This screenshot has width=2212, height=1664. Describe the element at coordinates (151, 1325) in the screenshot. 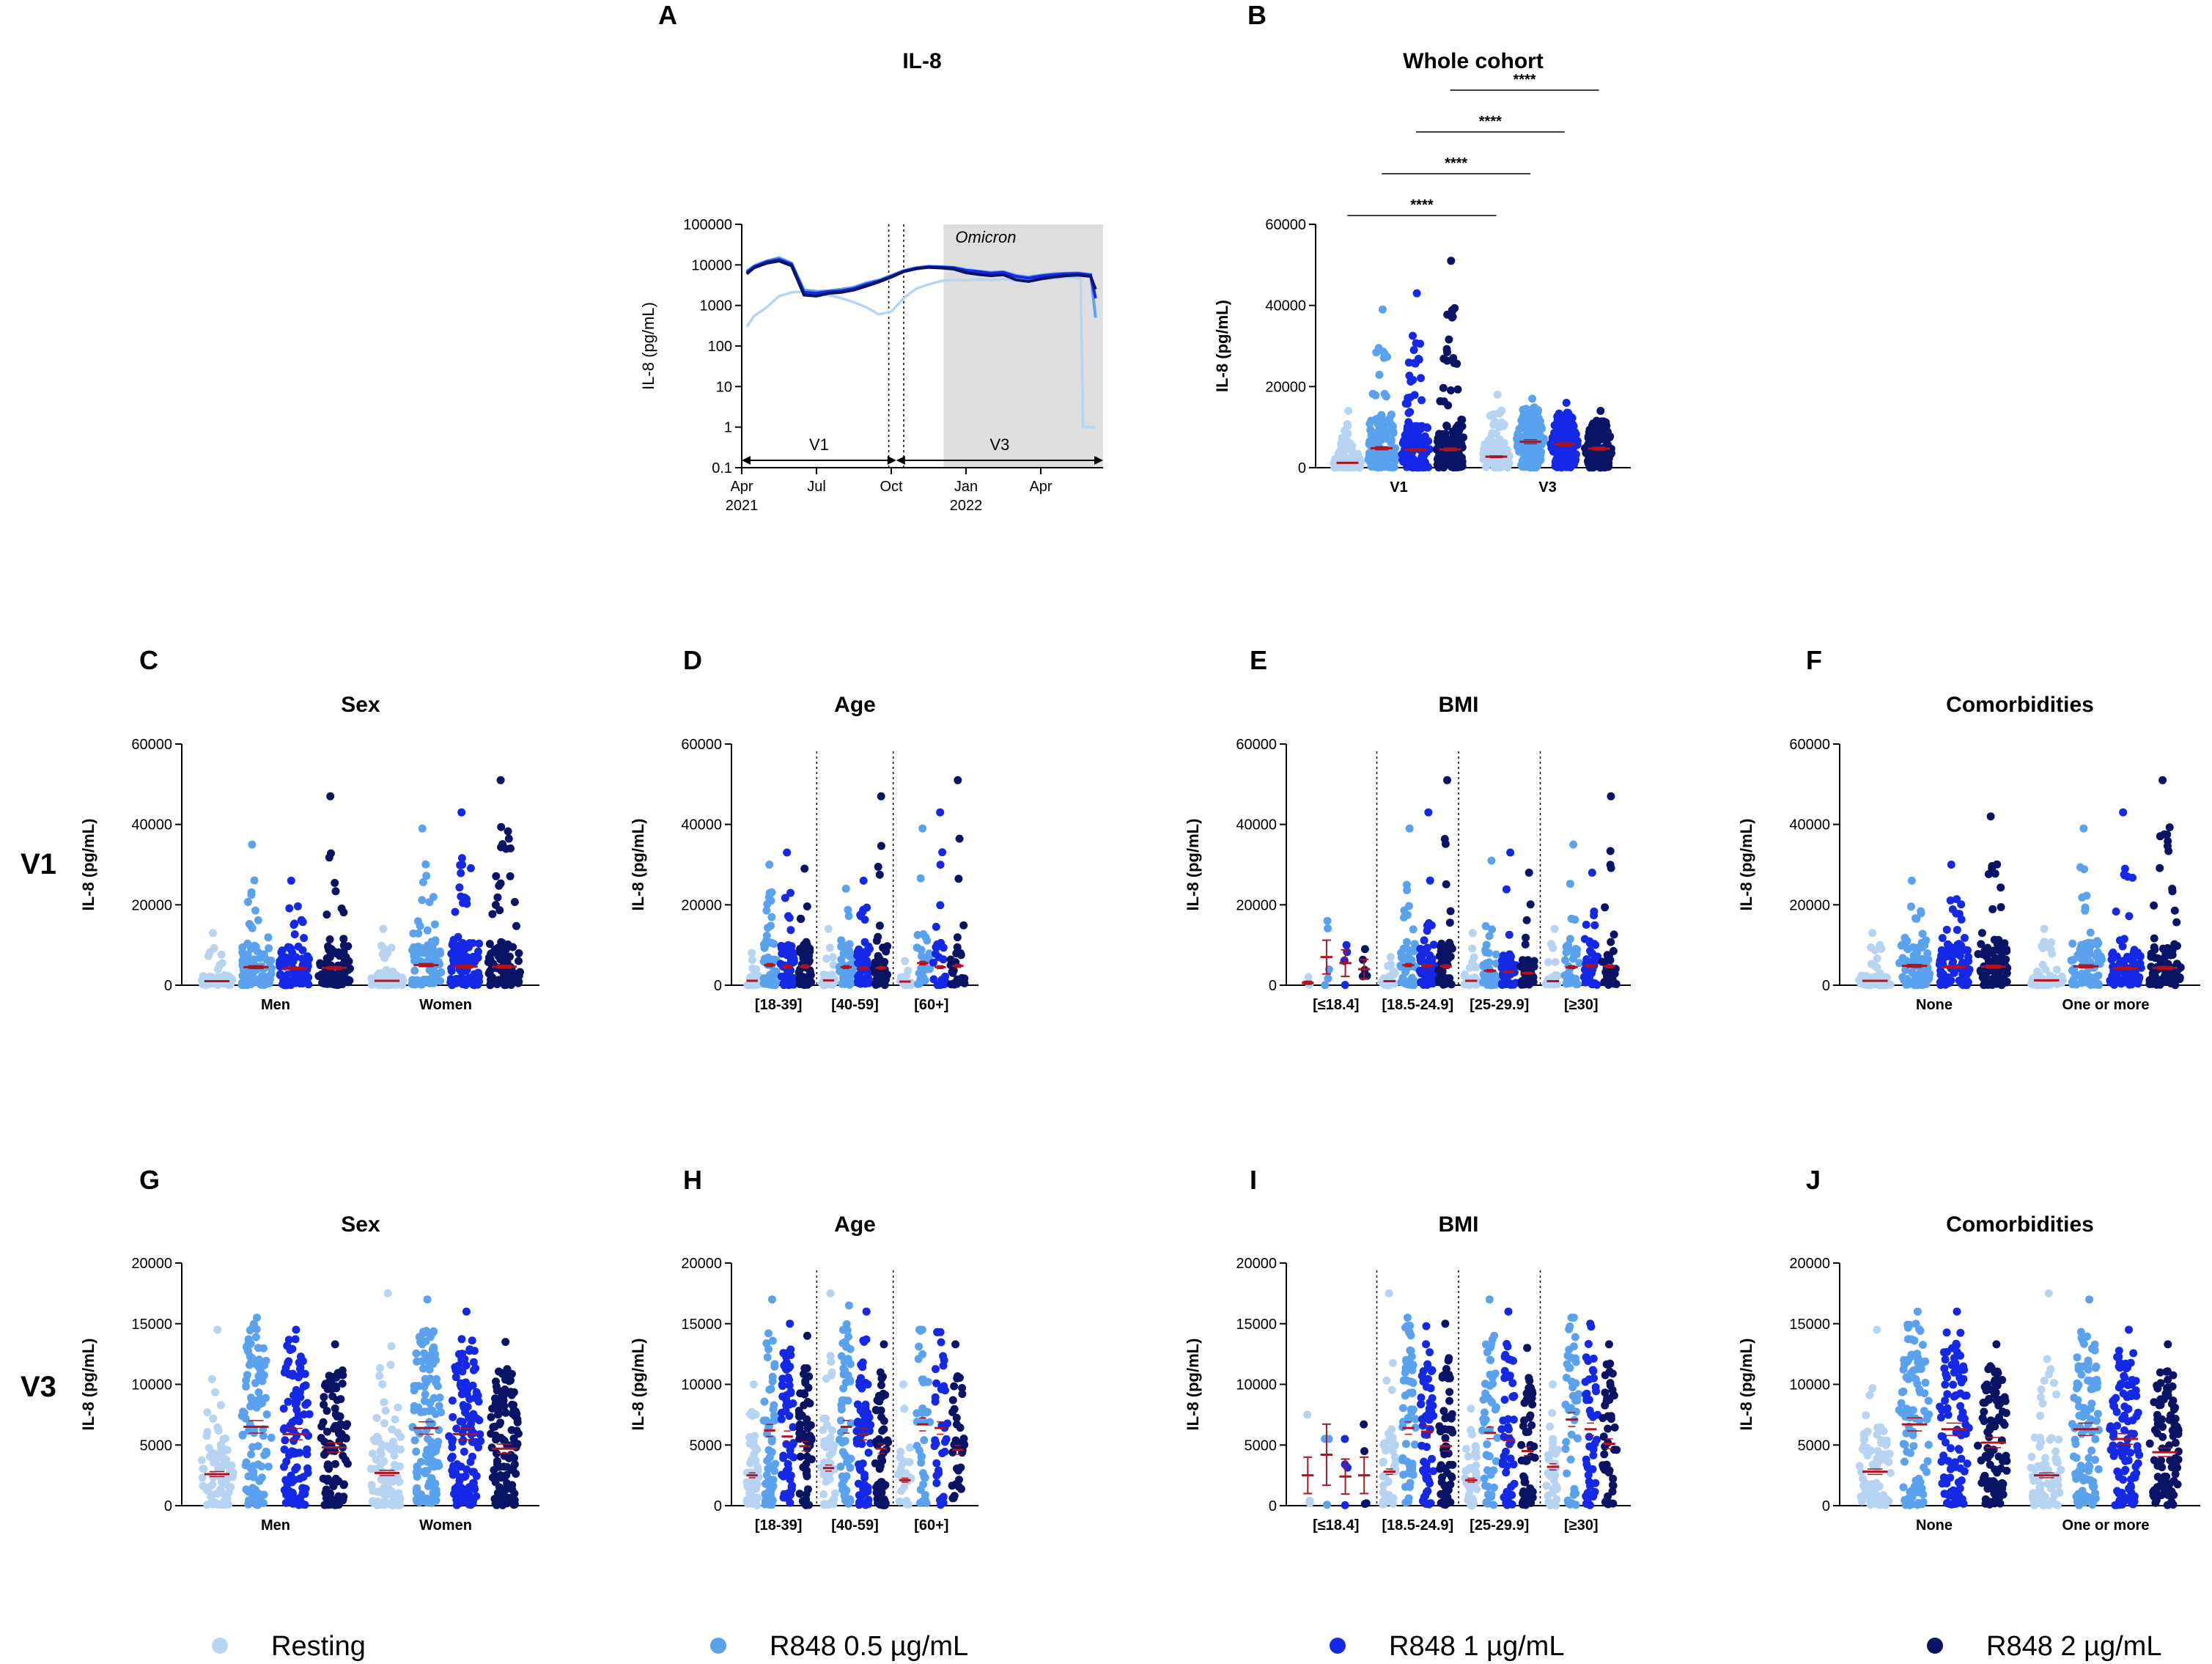

I see `panel-g-ytick-label: 15000` at that location.